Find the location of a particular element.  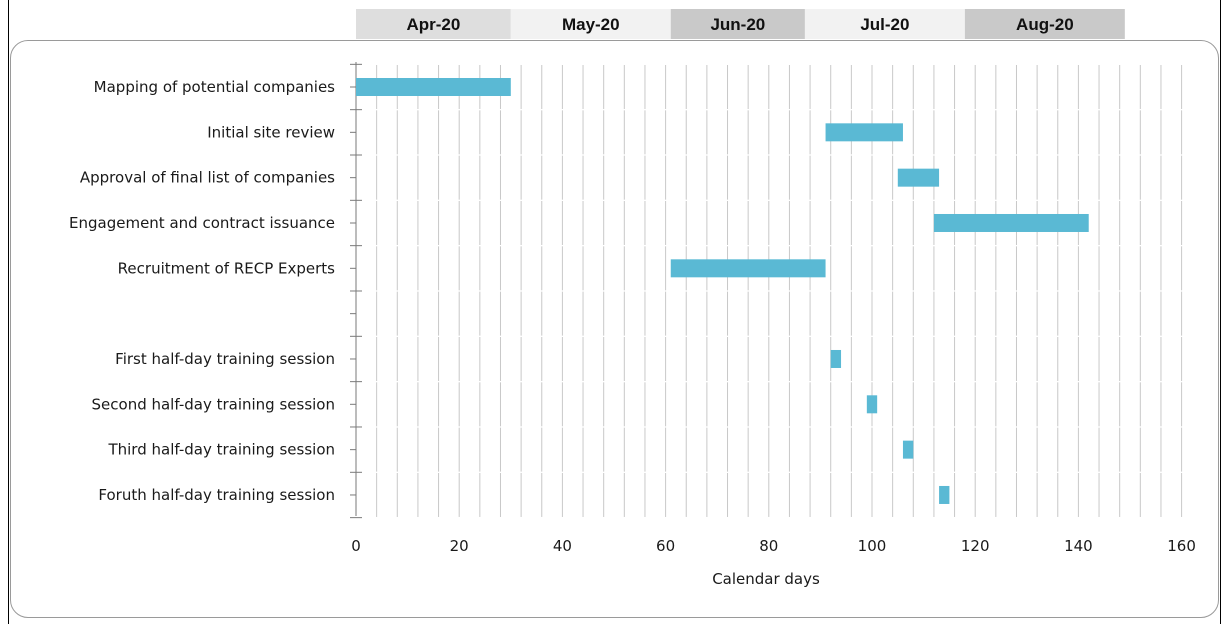

month-header-label: Jul-20 is located at coordinates (884, 24).